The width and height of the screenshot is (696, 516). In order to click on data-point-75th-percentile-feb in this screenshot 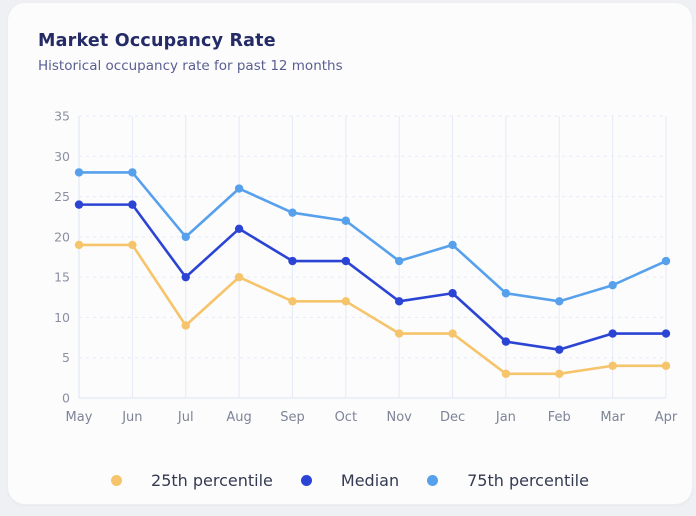, I will do `click(559, 301)`.